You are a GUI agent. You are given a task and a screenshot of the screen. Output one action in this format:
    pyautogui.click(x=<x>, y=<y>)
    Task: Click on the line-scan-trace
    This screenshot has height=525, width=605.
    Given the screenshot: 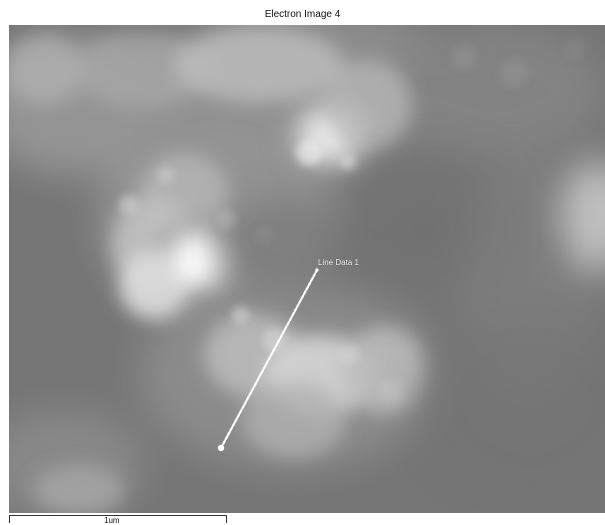 What is the action you would take?
    pyautogui.click(x=268, y=360)
    